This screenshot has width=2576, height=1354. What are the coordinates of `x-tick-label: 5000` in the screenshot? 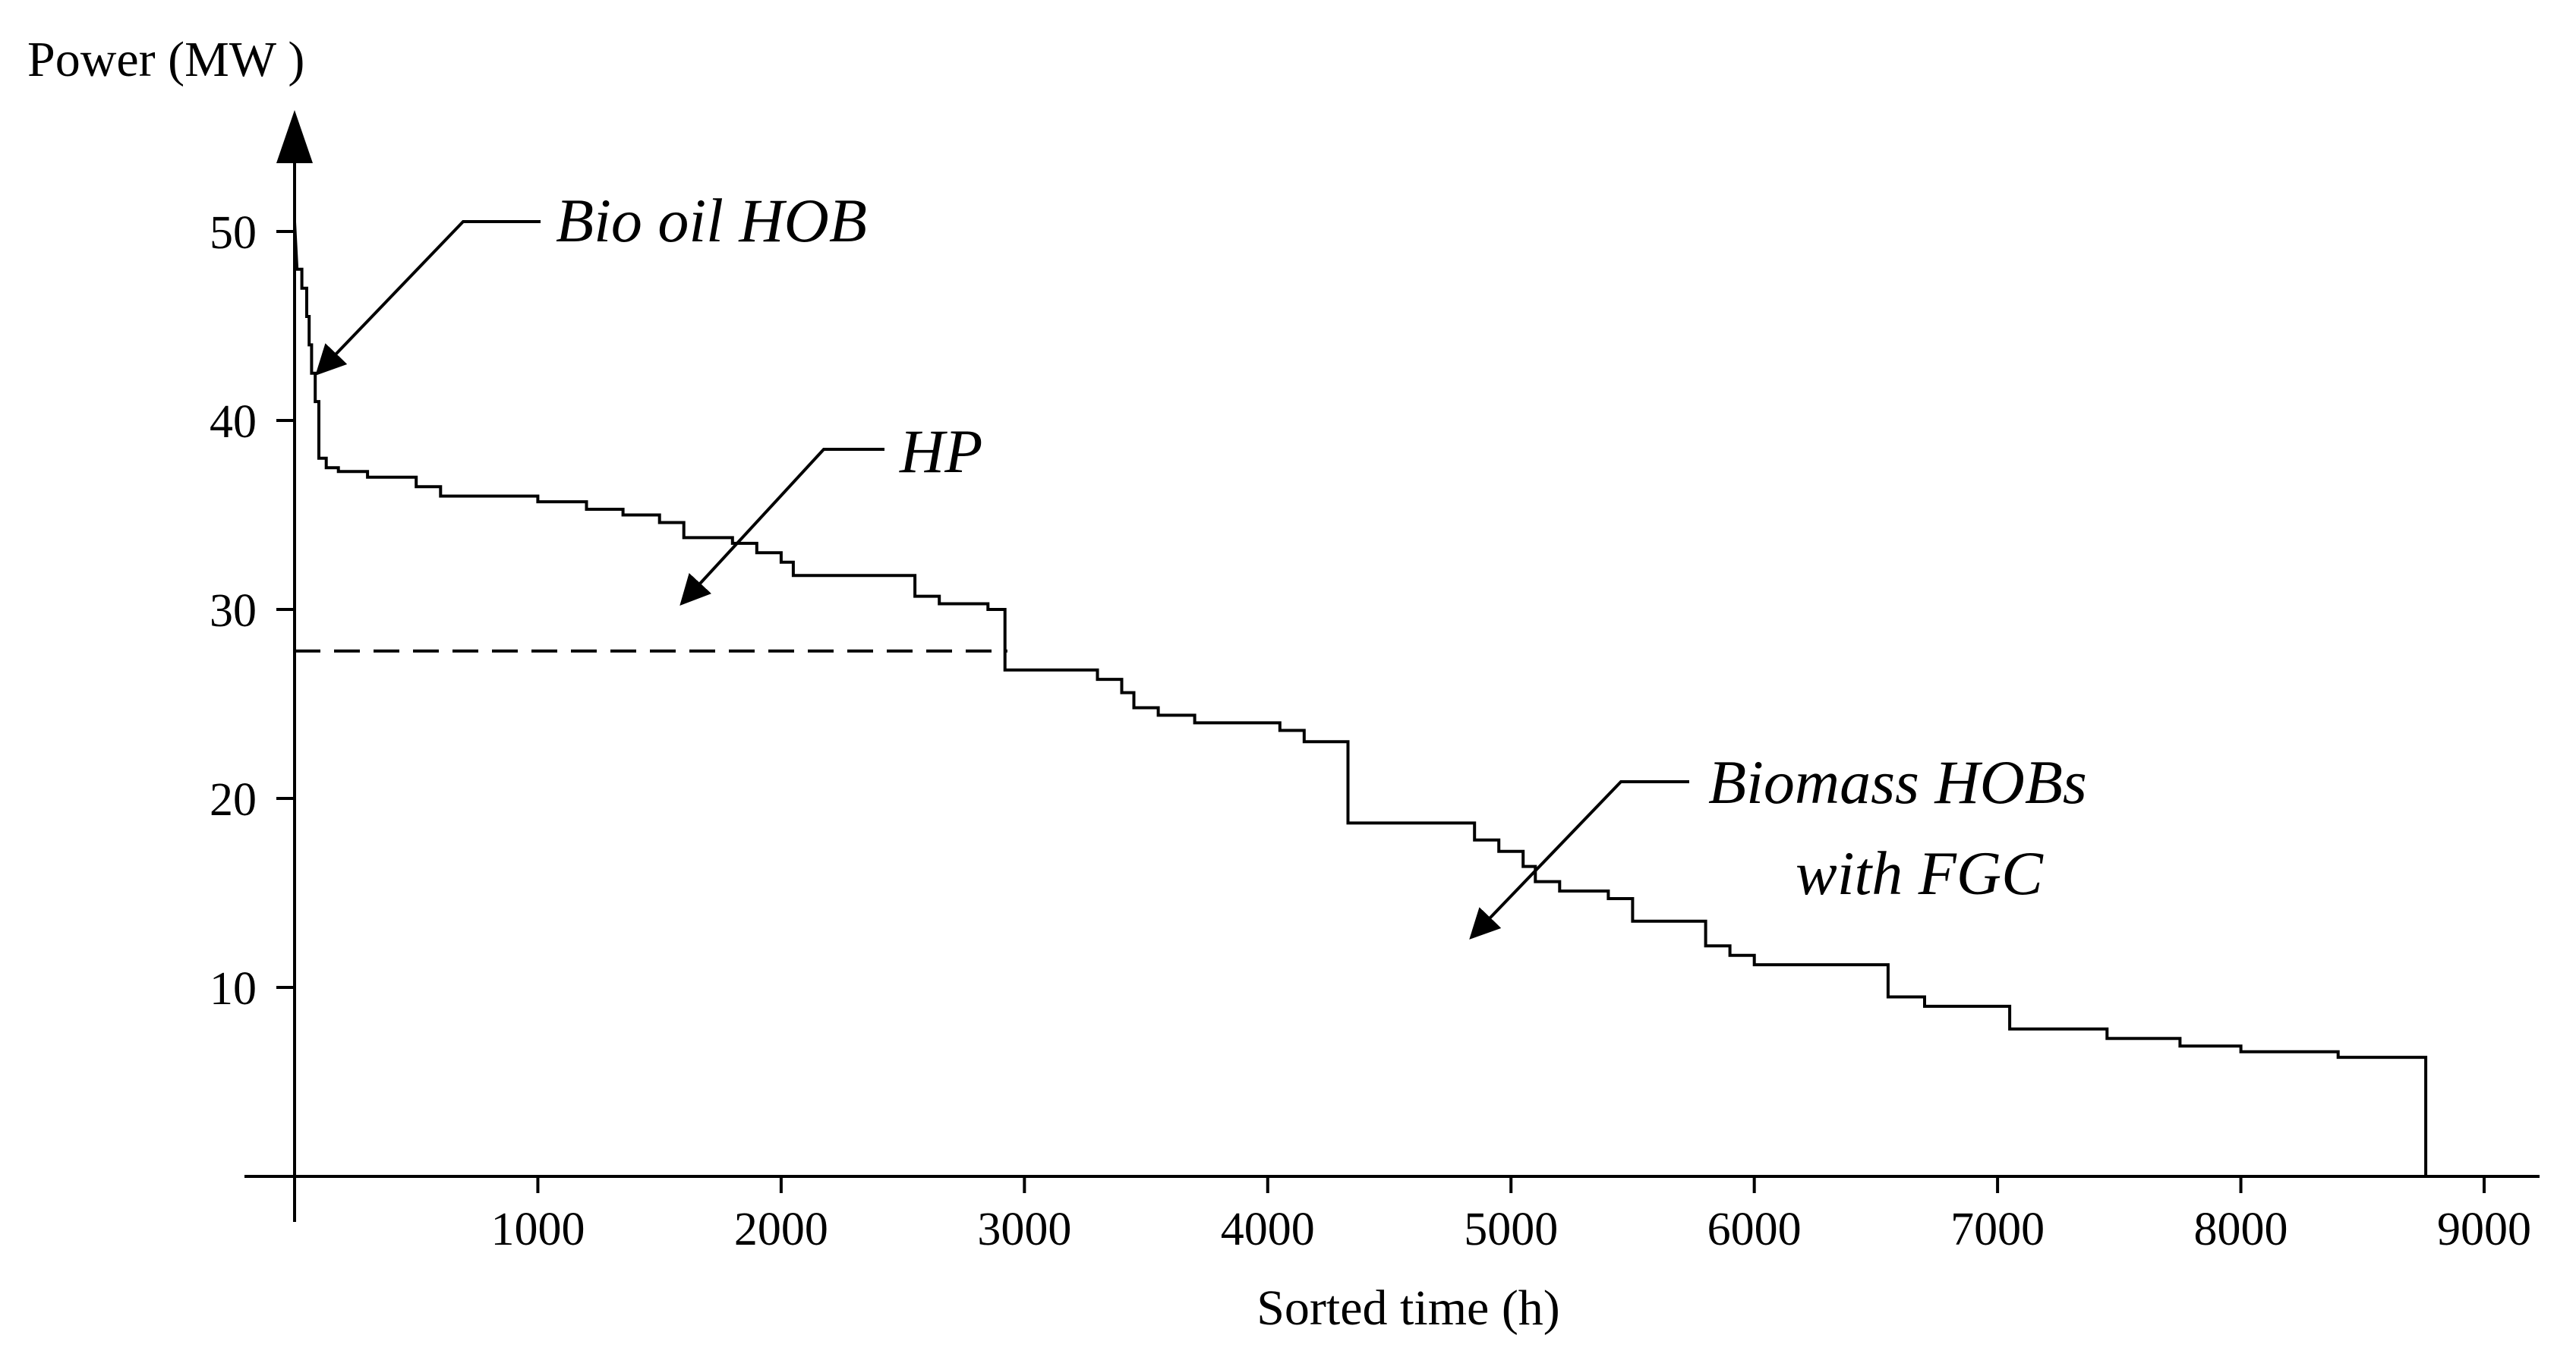 It's located at (1511, 1229).